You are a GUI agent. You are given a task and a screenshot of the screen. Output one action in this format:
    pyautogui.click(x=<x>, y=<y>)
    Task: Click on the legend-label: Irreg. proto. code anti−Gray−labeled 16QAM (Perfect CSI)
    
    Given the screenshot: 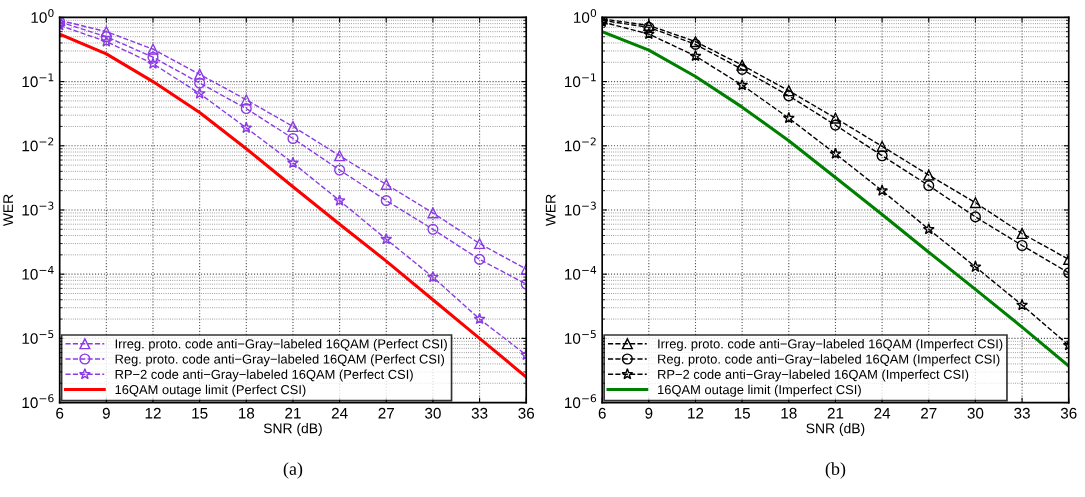 What is the action you would take?
    pyautogui.click(x=281, y=344)
    